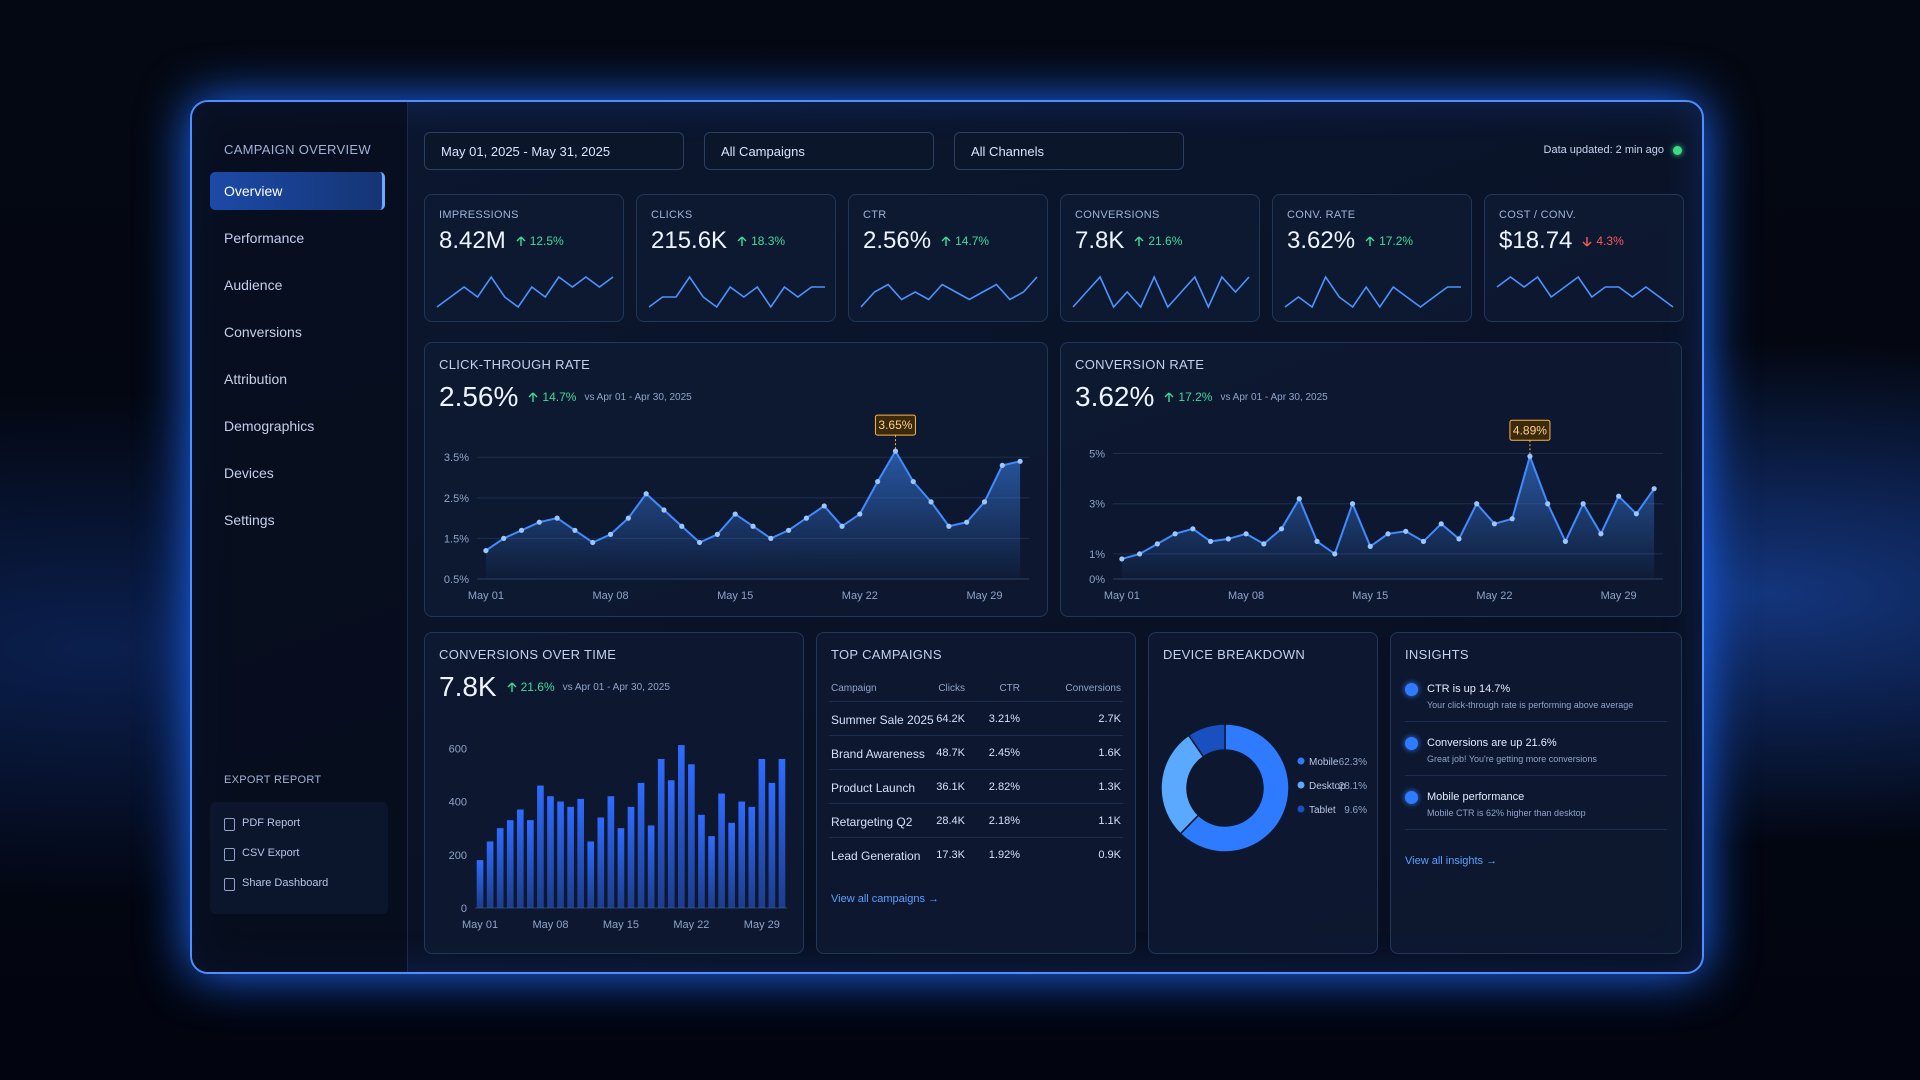 The width and height of the screenshot is (1920, 1080). Describe the element at coordinates (479, 396) in the screenshot. I see `headline: 2.56%` at that location.